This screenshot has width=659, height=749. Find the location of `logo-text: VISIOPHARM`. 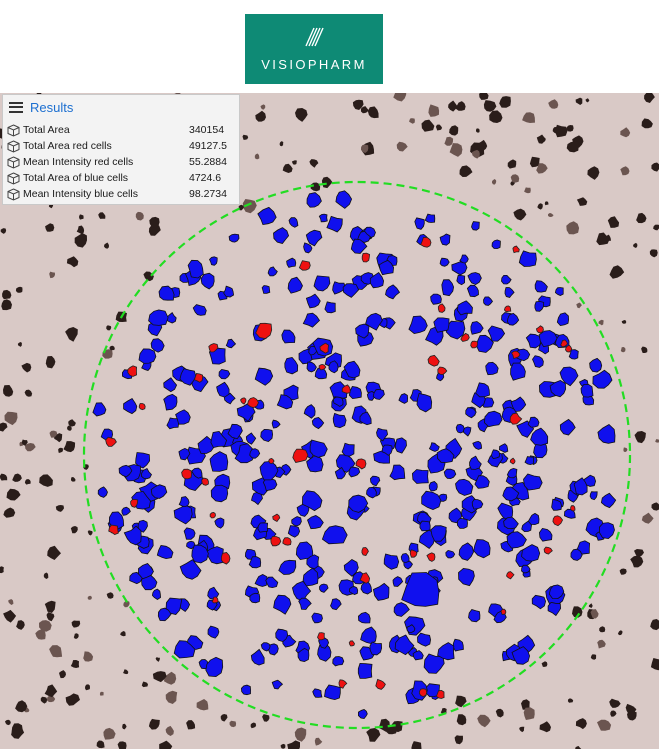

logo-text: VISIOPHARM is located at coordinates (314, 64).